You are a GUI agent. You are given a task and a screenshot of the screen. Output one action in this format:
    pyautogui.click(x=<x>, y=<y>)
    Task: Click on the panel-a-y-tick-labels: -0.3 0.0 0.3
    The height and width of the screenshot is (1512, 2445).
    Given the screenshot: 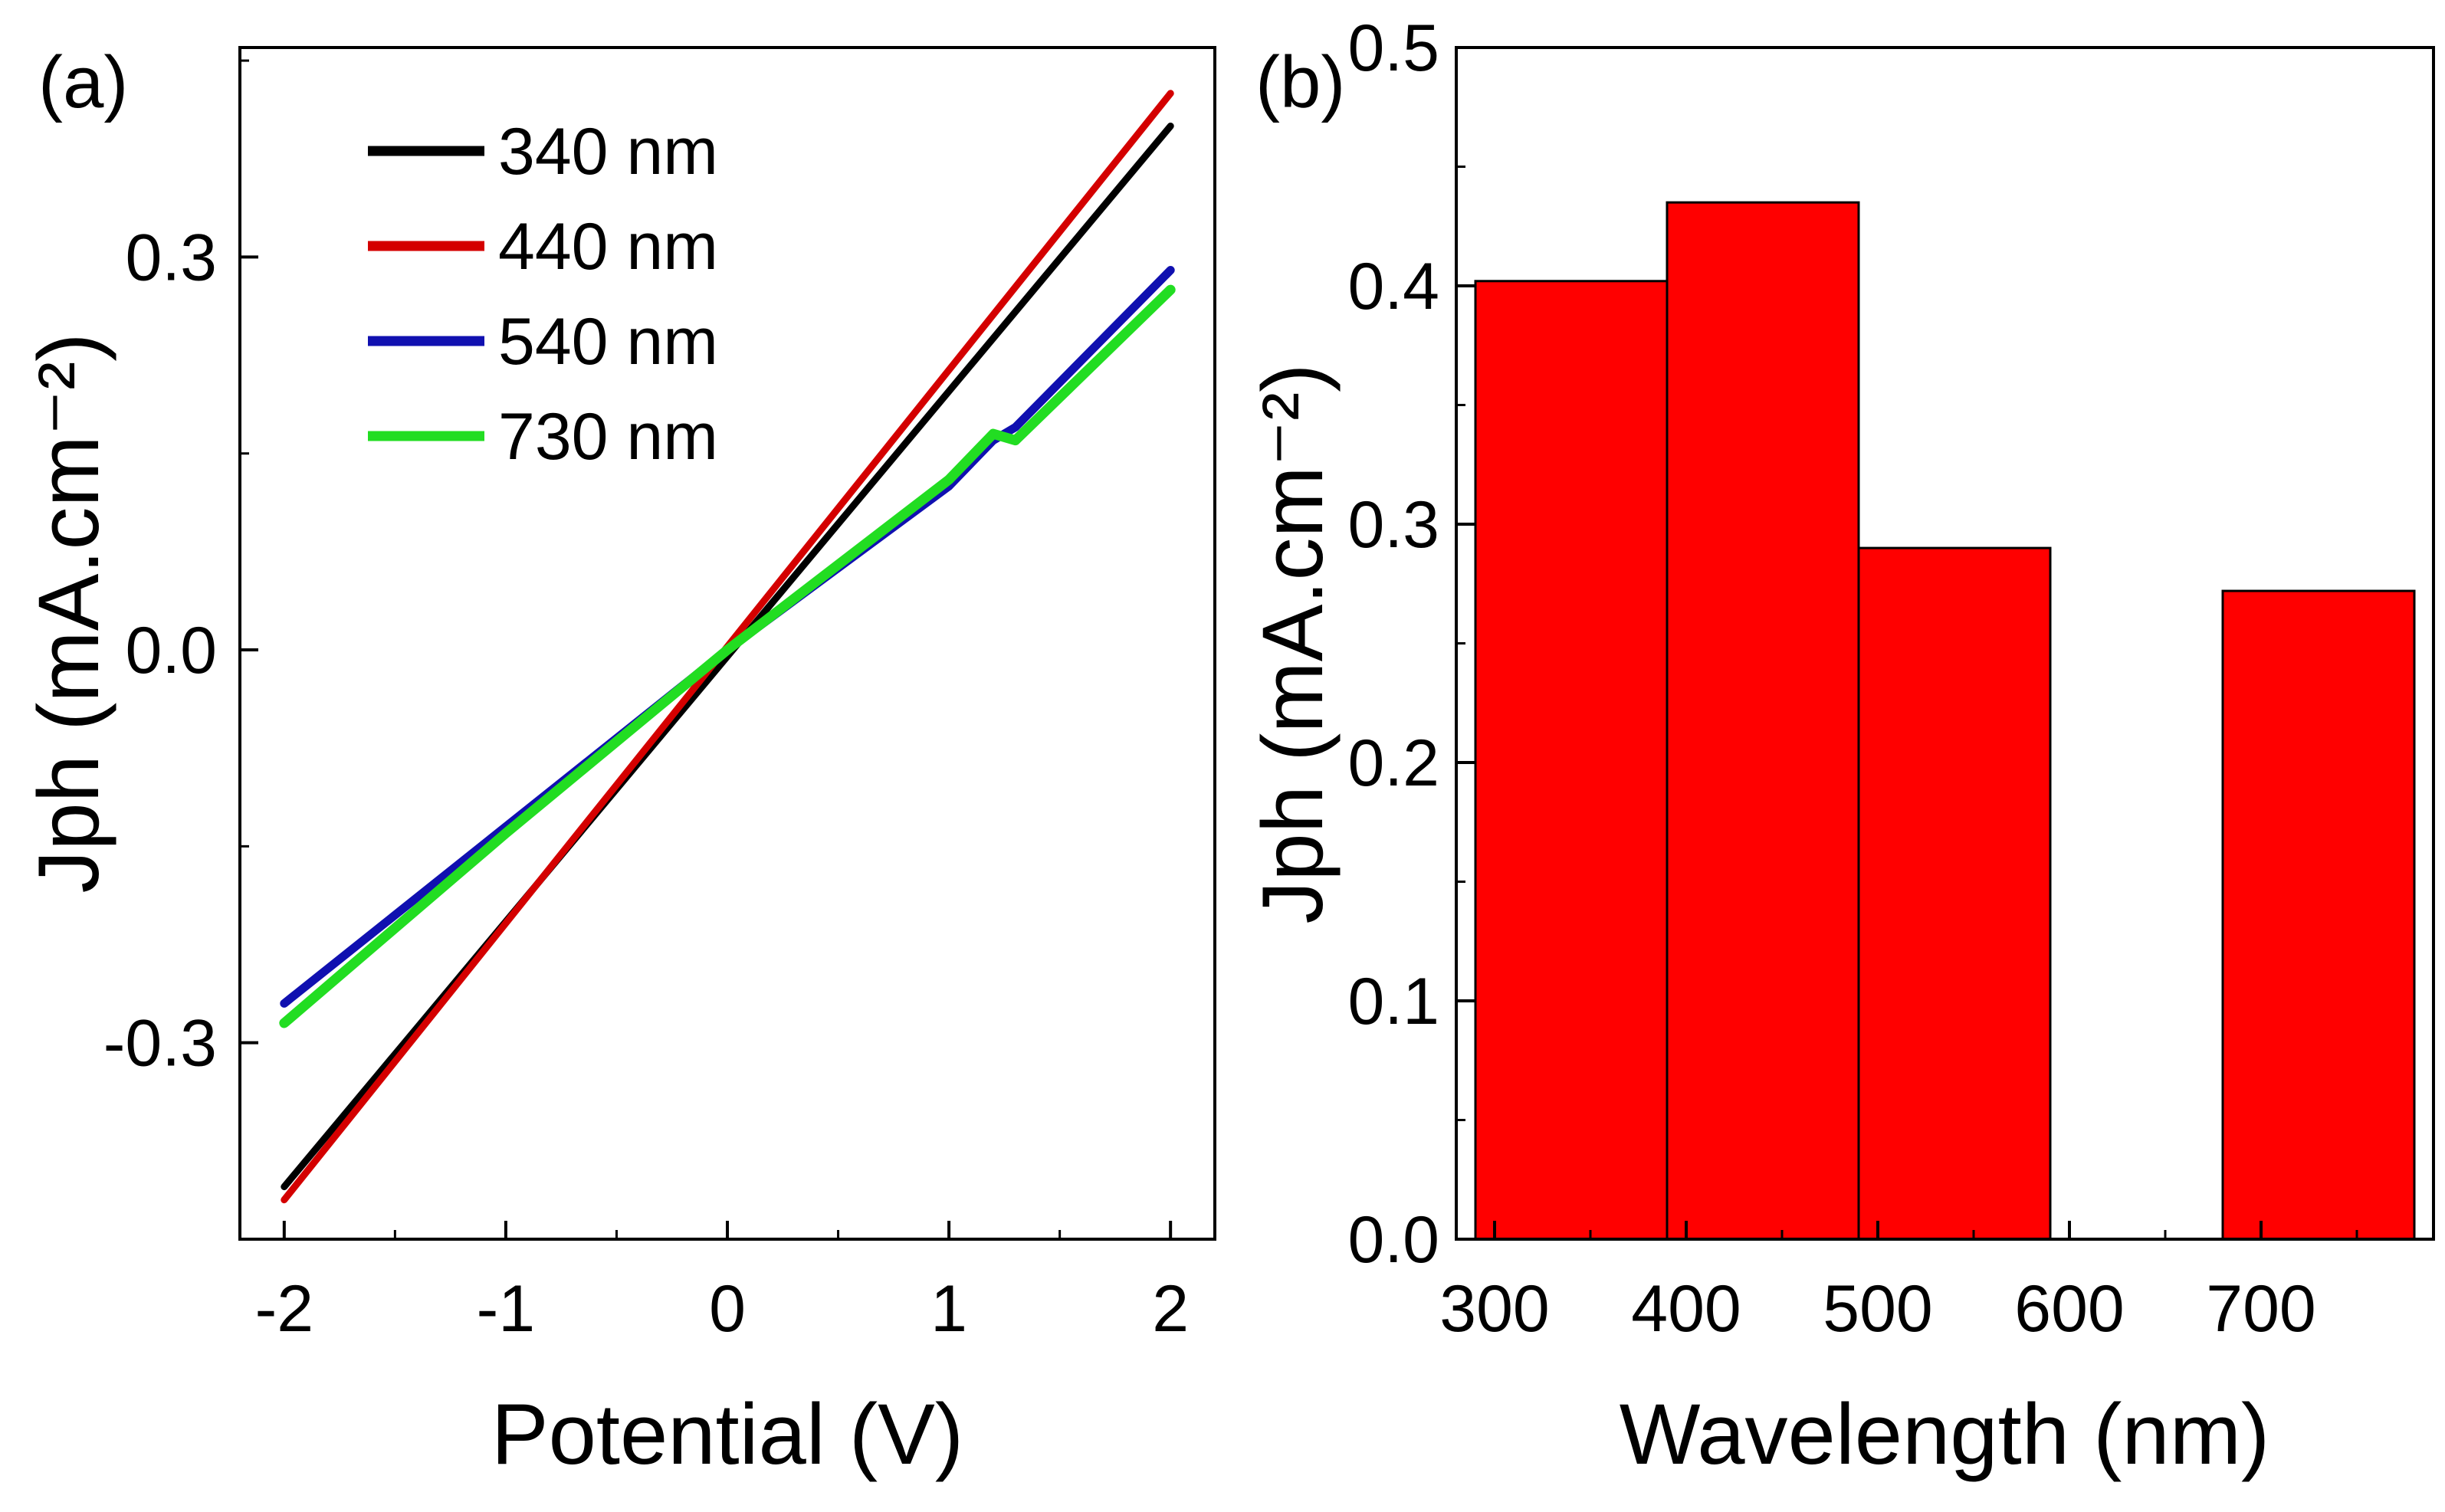 What is the action you would take?
    pyautogui.click(x=160, y=650)
    